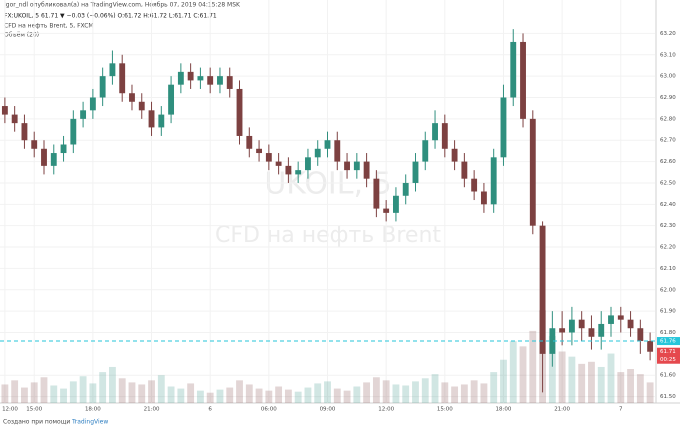 The width and height of the screenshot is (680, 431). What do you see at coordinates (668, 77) in the screenshot?
I see `y-tick-label: 63.00` at bounding box center [668, 77].